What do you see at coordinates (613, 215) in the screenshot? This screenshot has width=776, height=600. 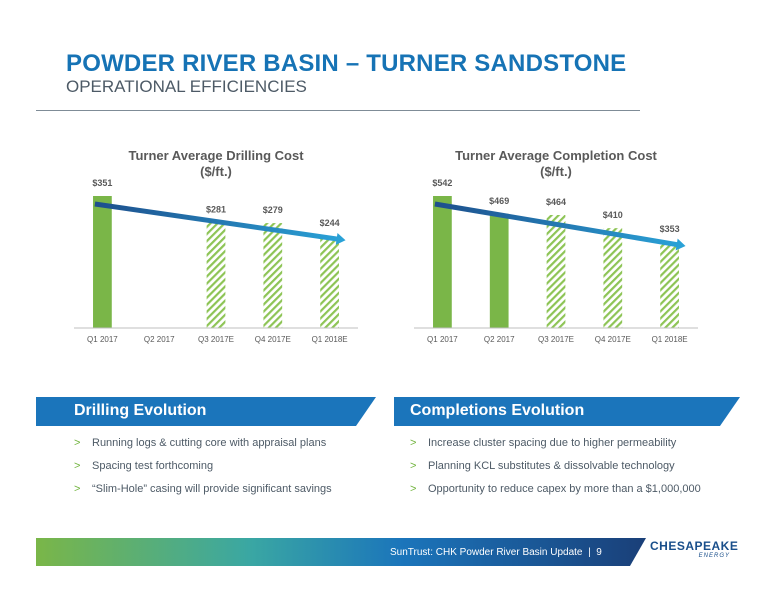 I see `bar-value-label: $410` at bounding box center [613, 215].